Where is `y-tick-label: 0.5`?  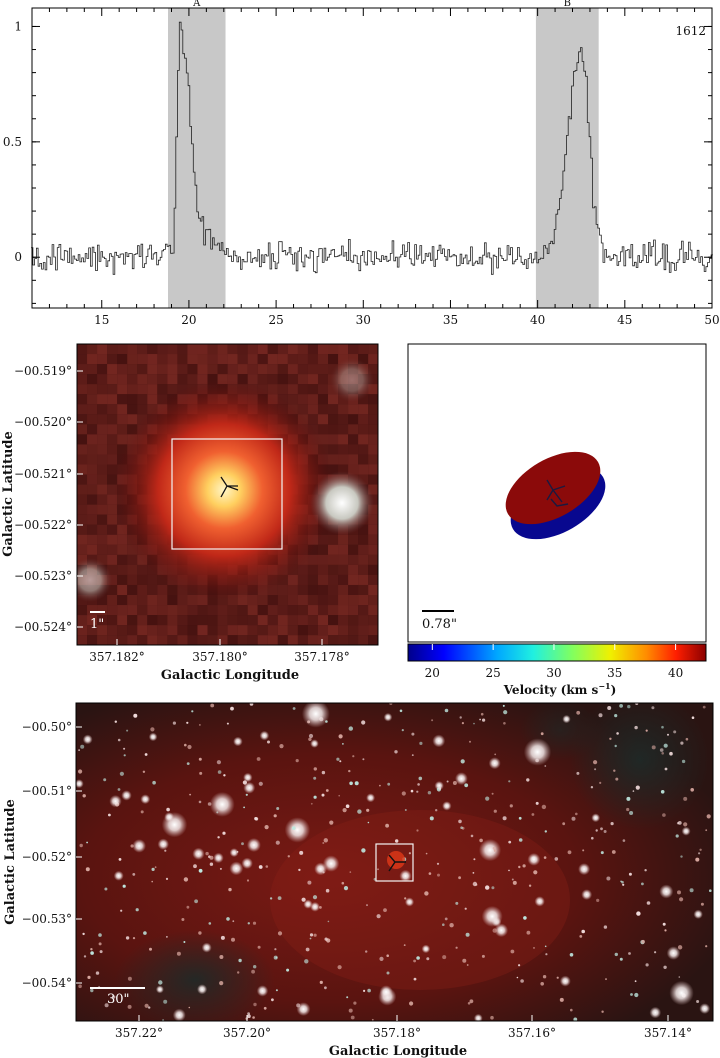 y-tick-label: 0.5 is located at coordinates (12, 142).